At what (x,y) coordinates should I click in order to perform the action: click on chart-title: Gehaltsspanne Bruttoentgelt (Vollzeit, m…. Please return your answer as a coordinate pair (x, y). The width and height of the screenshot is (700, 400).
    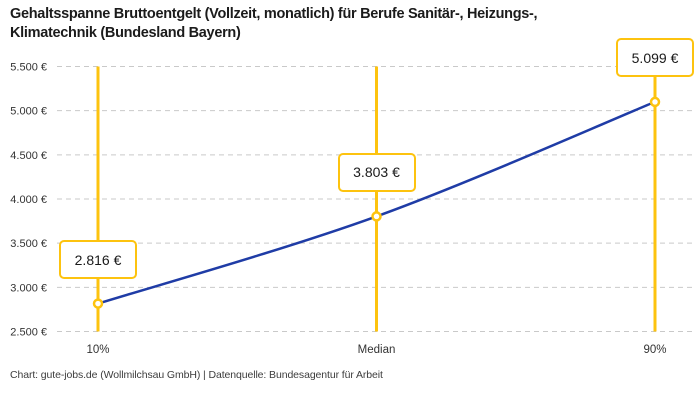
    Looking at the image, I should click on (350, 24).